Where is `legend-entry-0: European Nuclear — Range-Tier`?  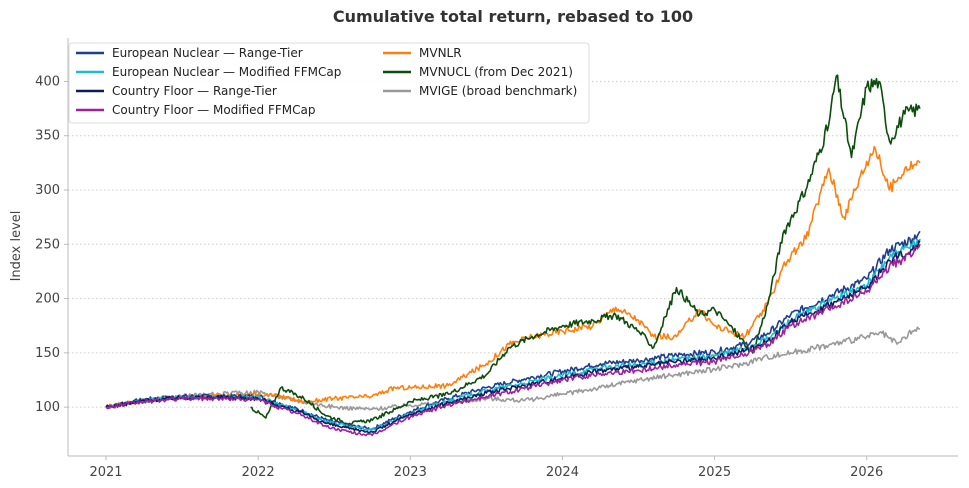 legend-entry-0: European Nuclear — Range-Tier is located at coordinates (207, 53).